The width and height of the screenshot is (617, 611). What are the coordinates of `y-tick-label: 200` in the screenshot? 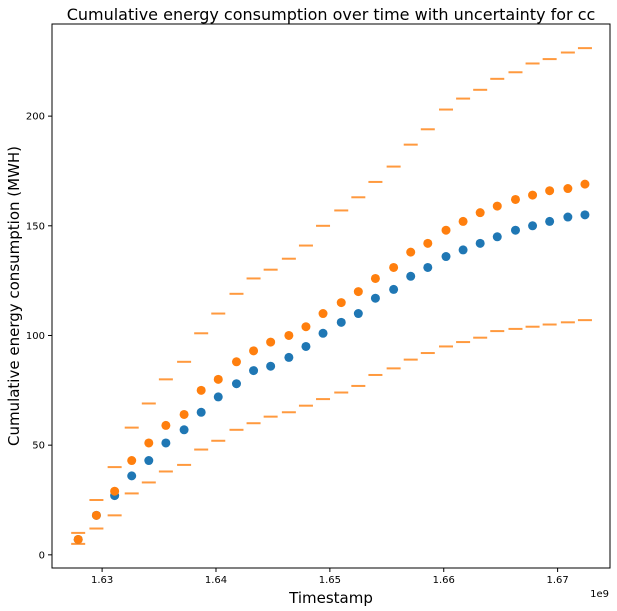 It's located at (35, 117).